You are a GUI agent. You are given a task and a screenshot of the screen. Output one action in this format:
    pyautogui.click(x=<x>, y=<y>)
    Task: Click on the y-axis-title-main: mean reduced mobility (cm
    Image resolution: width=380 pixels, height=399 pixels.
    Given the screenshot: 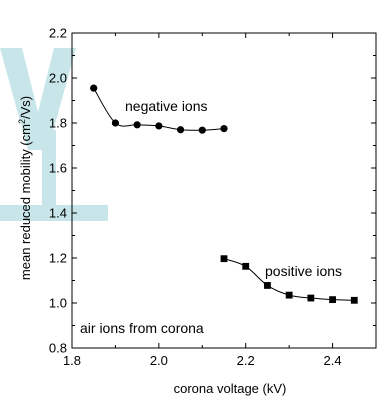 What is the action you would take?
    pyautogui.click(x=25, y=202)
    